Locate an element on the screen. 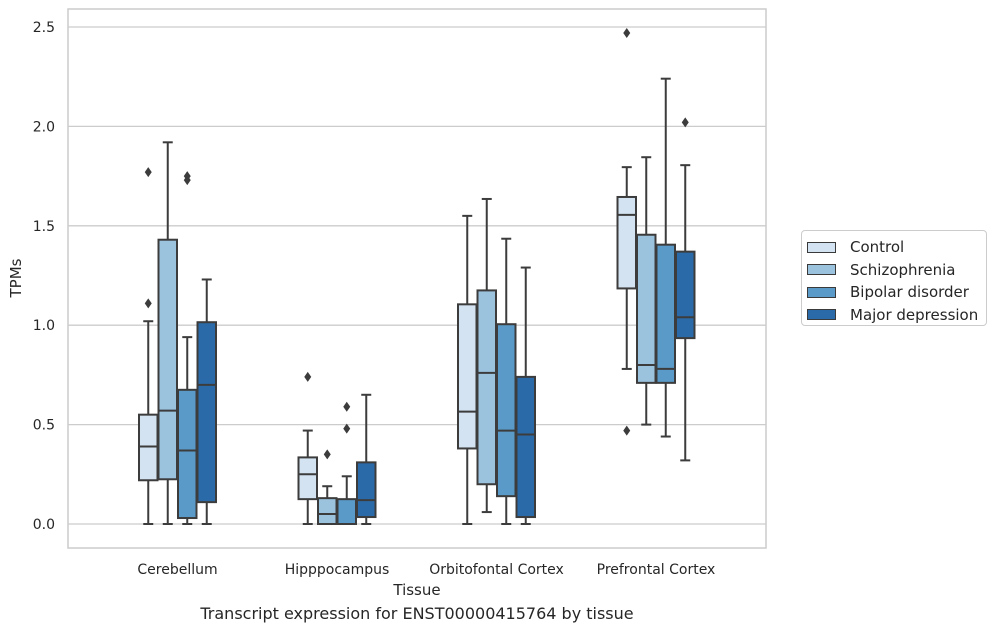 The image size is (997, 634). y-tick-label: 0.0 is located at coordinates (44, 525).